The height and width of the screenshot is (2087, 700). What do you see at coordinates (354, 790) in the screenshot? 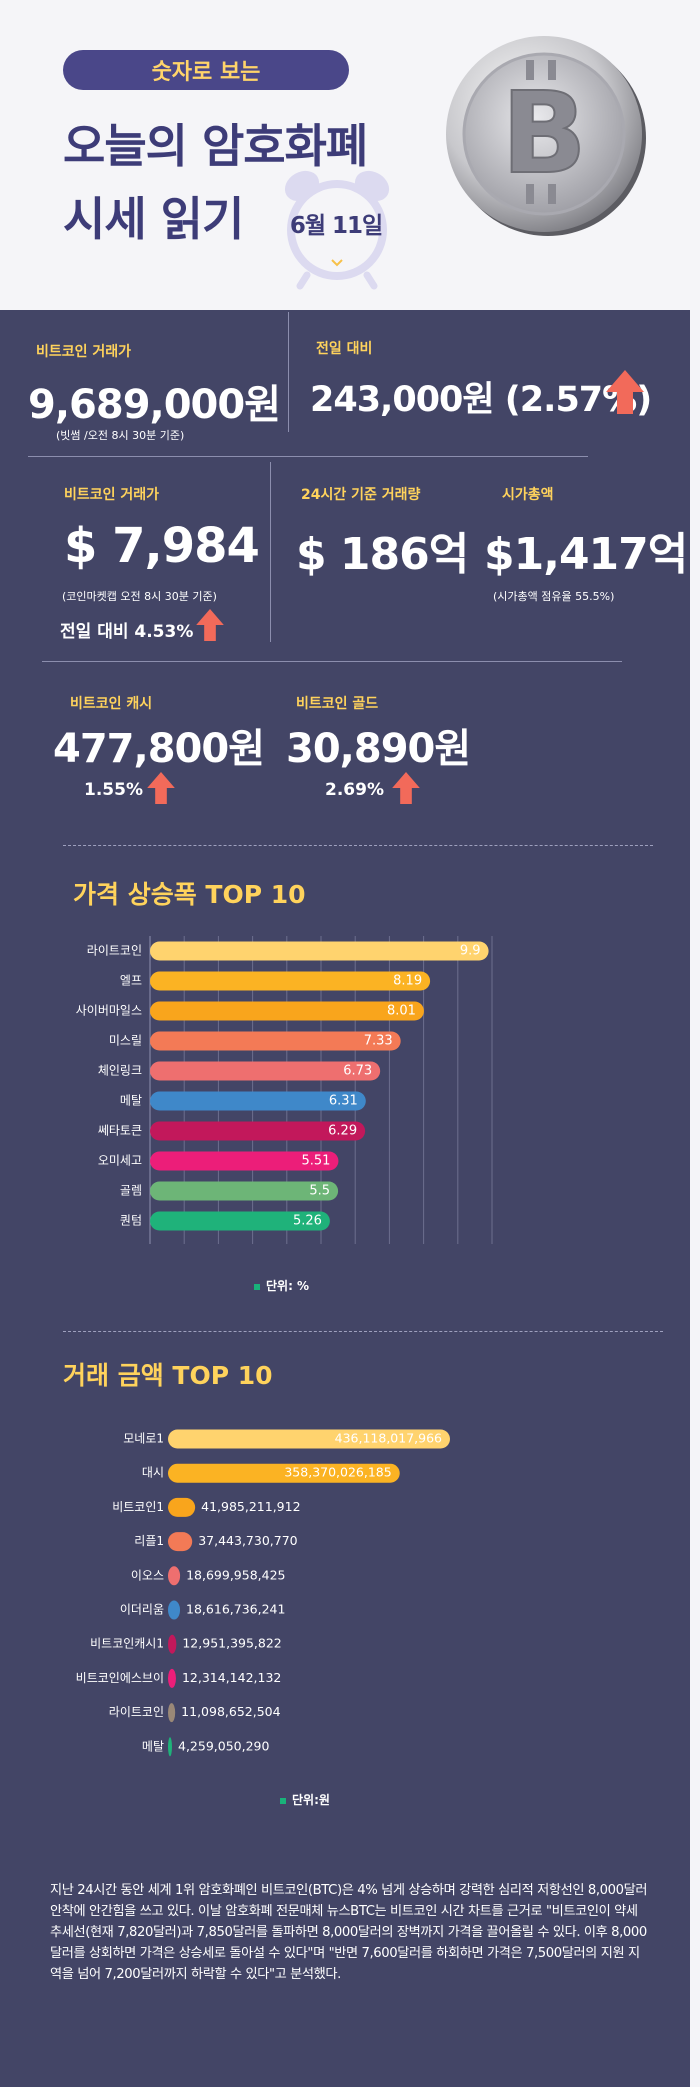
I see `btg-change: 2.69%` at bounding box center [354, 790].